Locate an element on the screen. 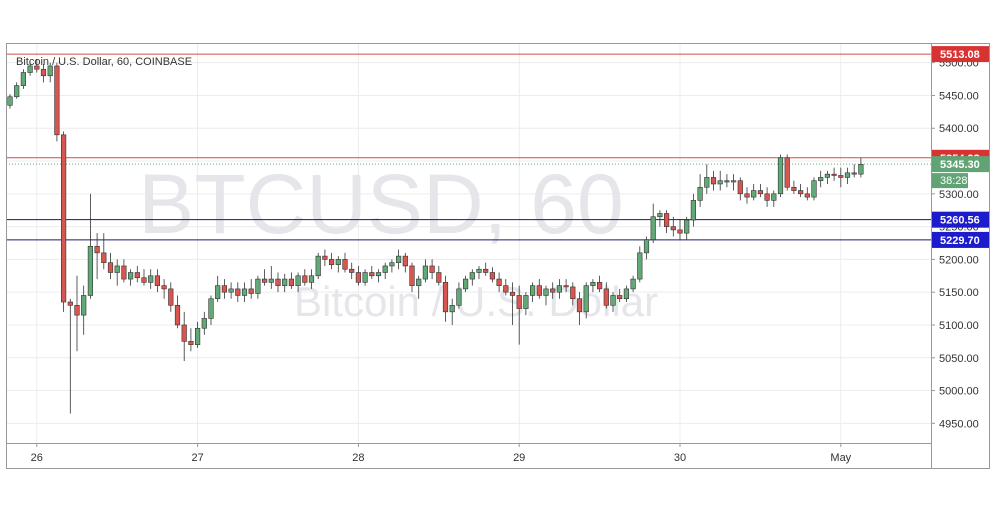 This screenshot has height=507, width=995. x-tick-label: 29 is located at coordinates (519, 458).